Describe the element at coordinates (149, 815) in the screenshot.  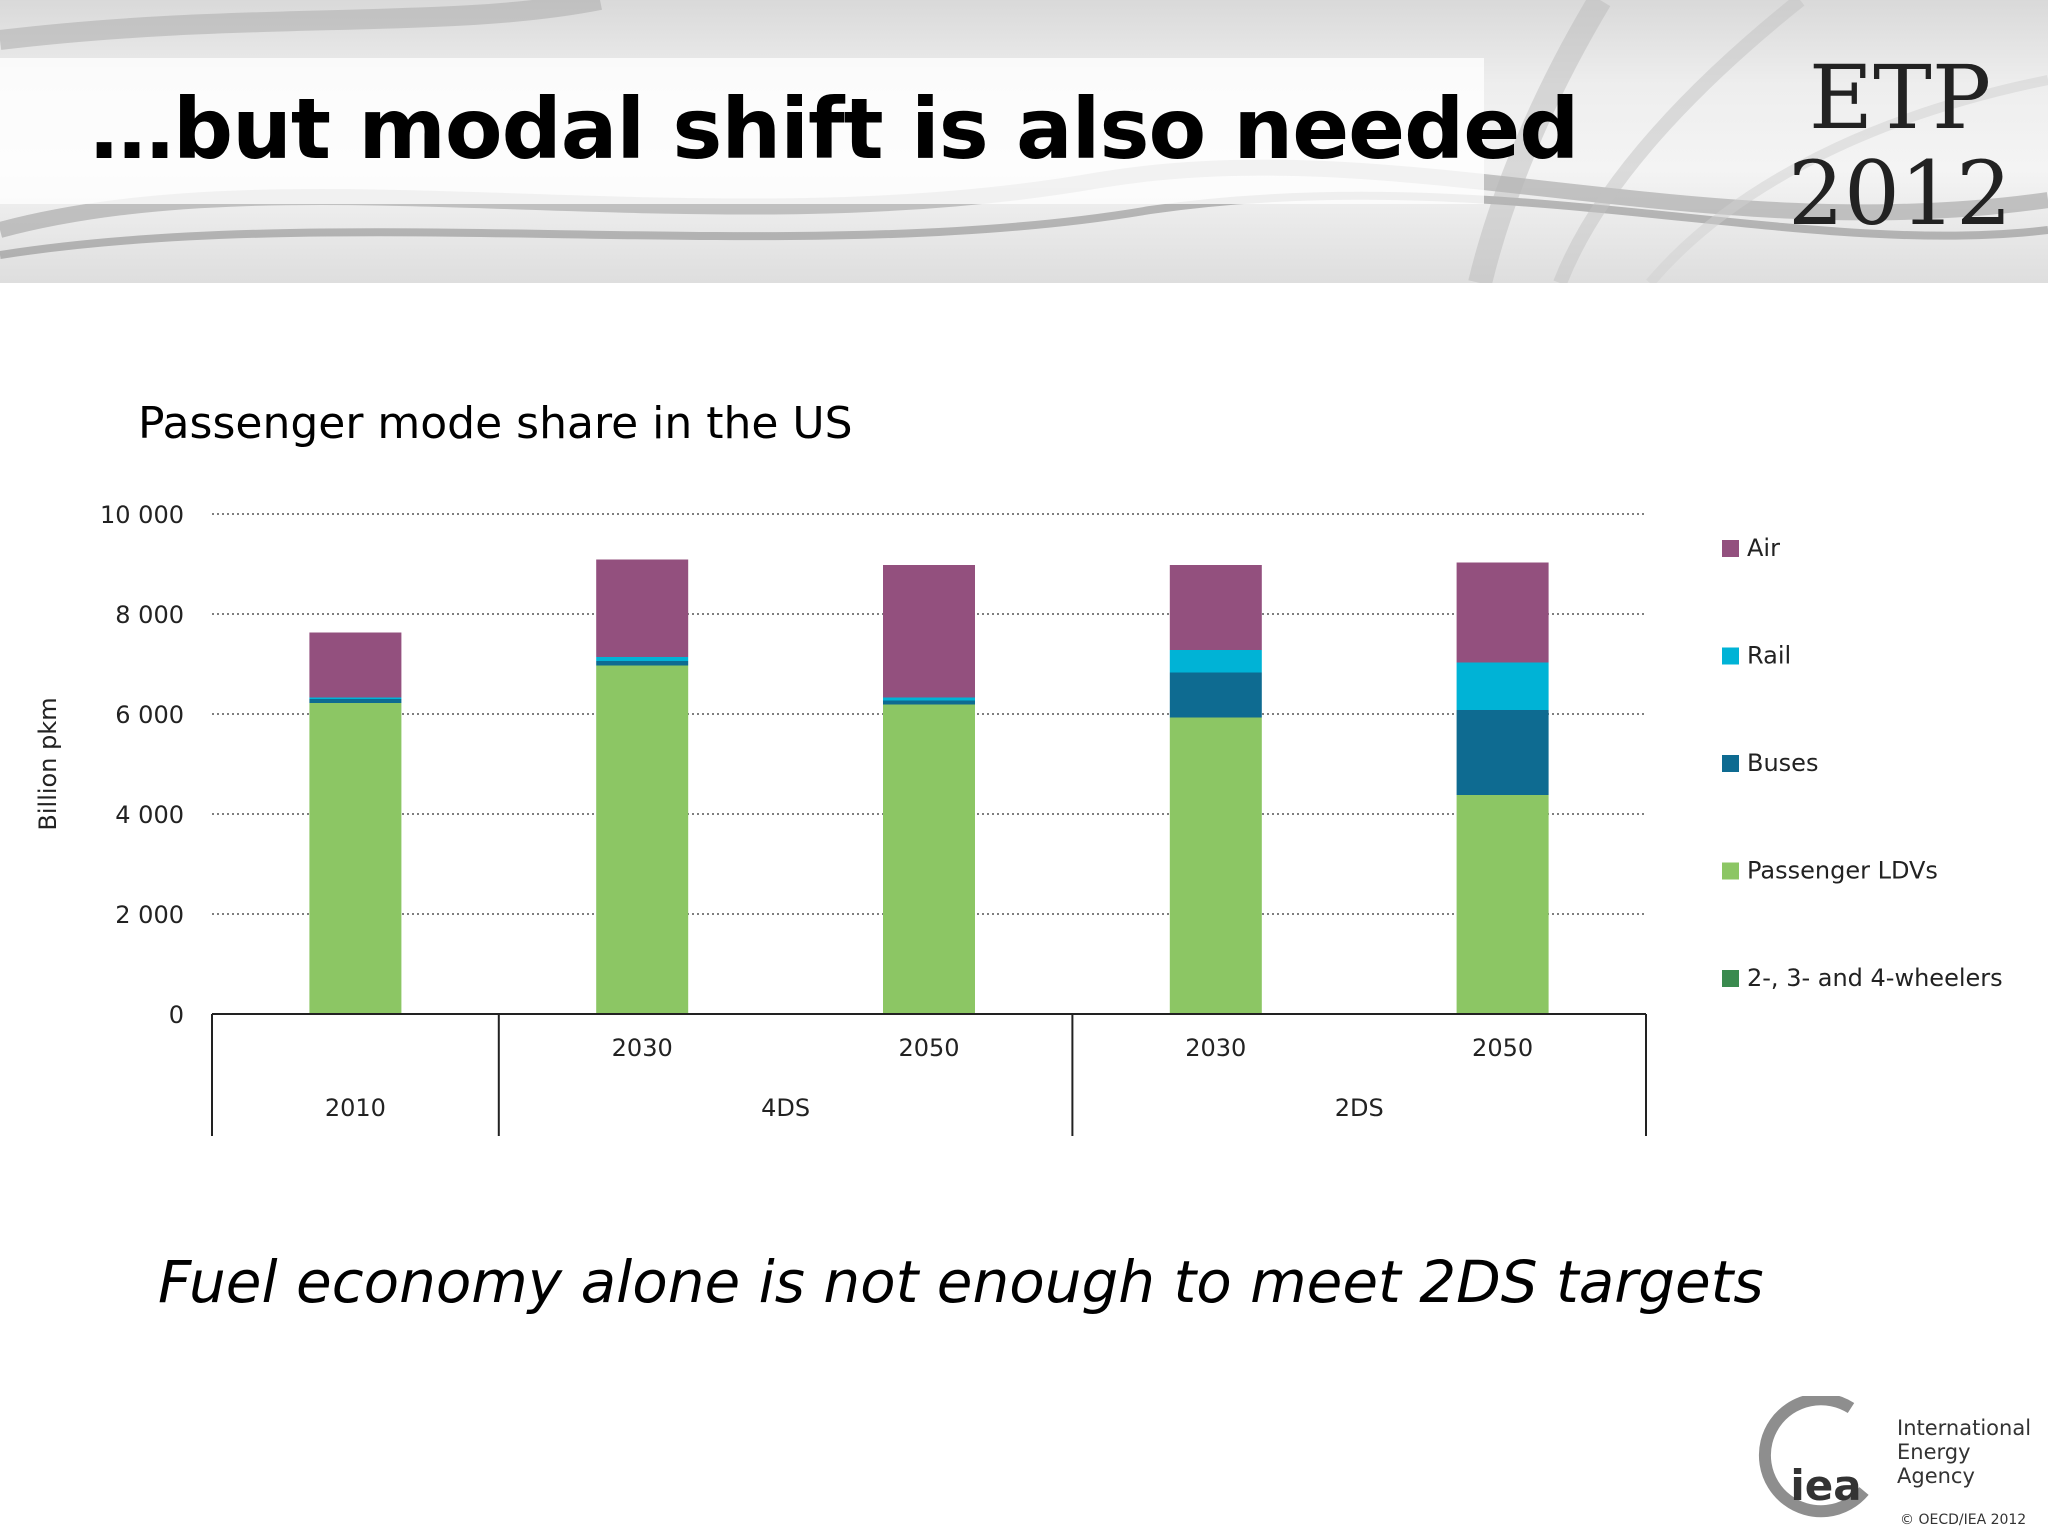
I see `y-tick-label: 4 000` at that location.